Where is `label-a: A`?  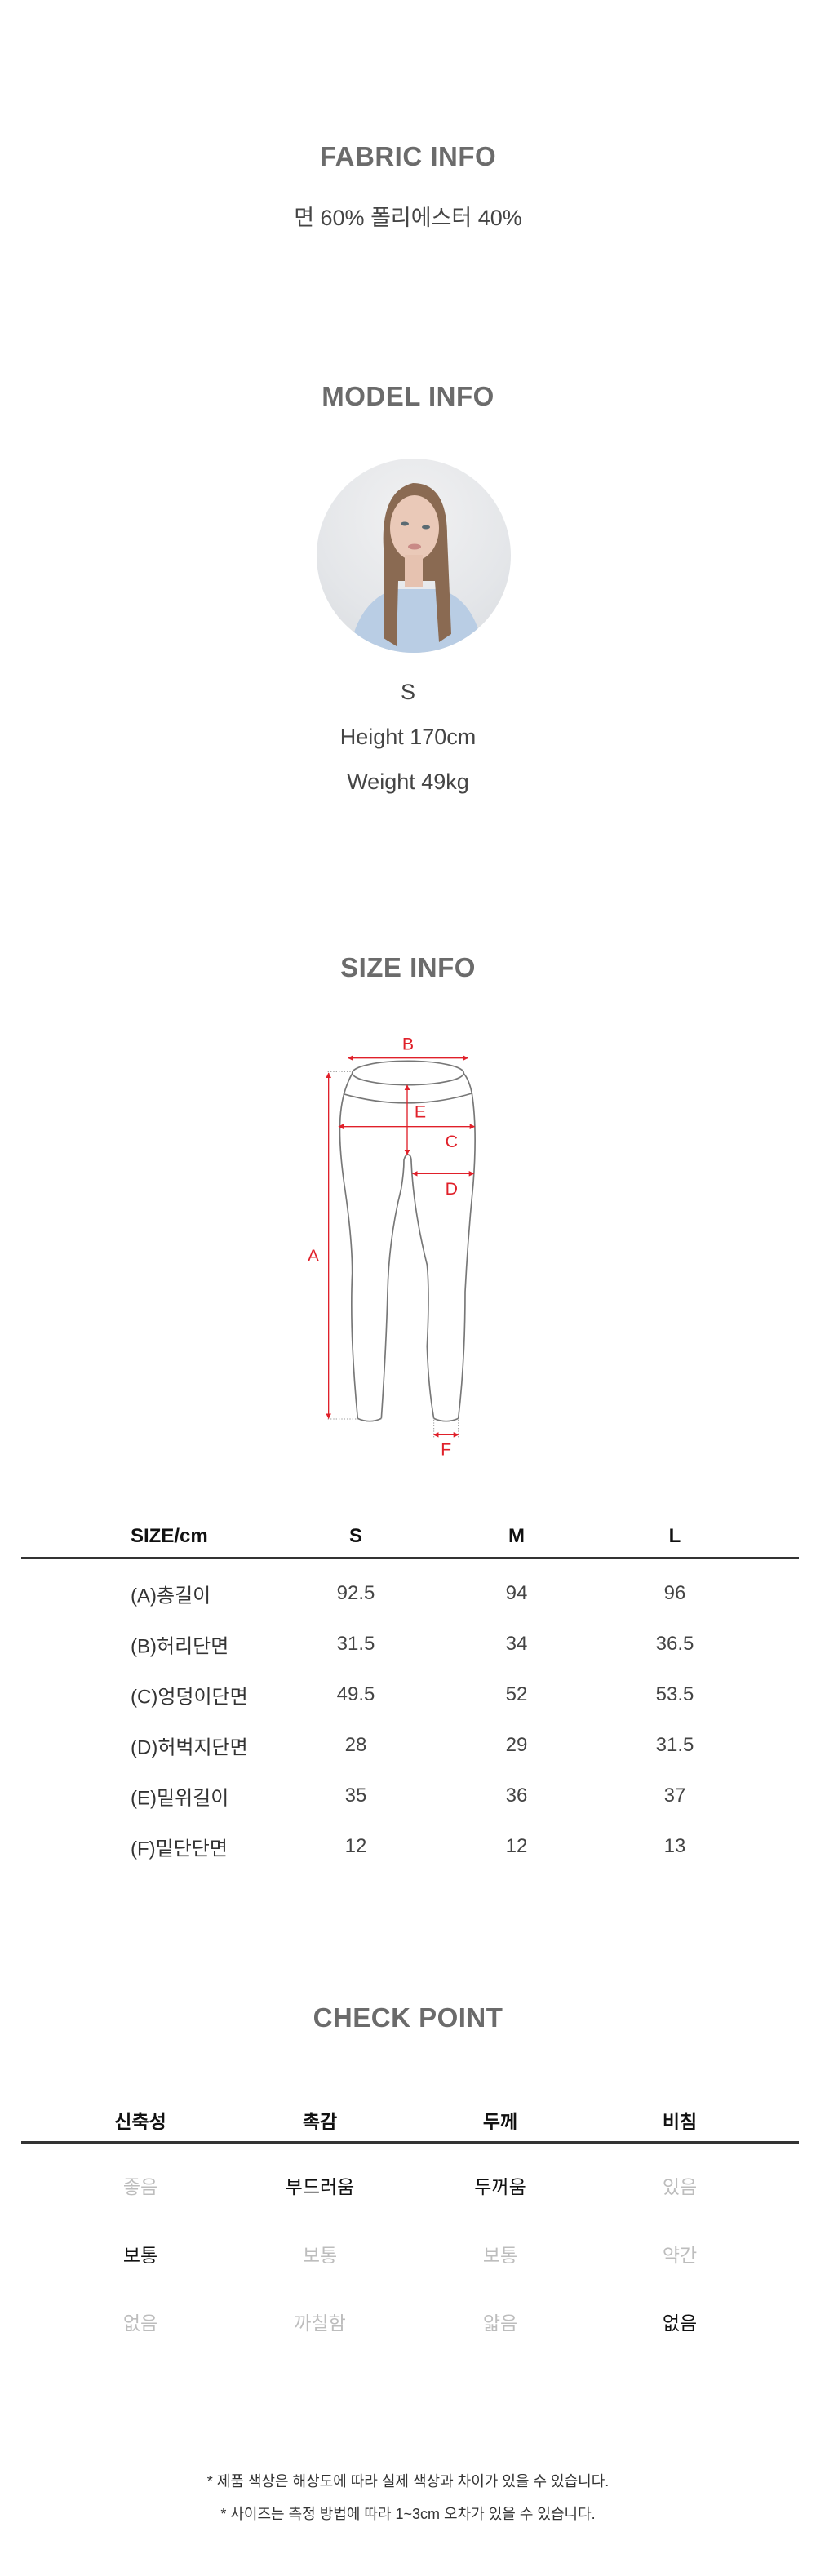
label-a: A is located at coordinates (314, 1256).